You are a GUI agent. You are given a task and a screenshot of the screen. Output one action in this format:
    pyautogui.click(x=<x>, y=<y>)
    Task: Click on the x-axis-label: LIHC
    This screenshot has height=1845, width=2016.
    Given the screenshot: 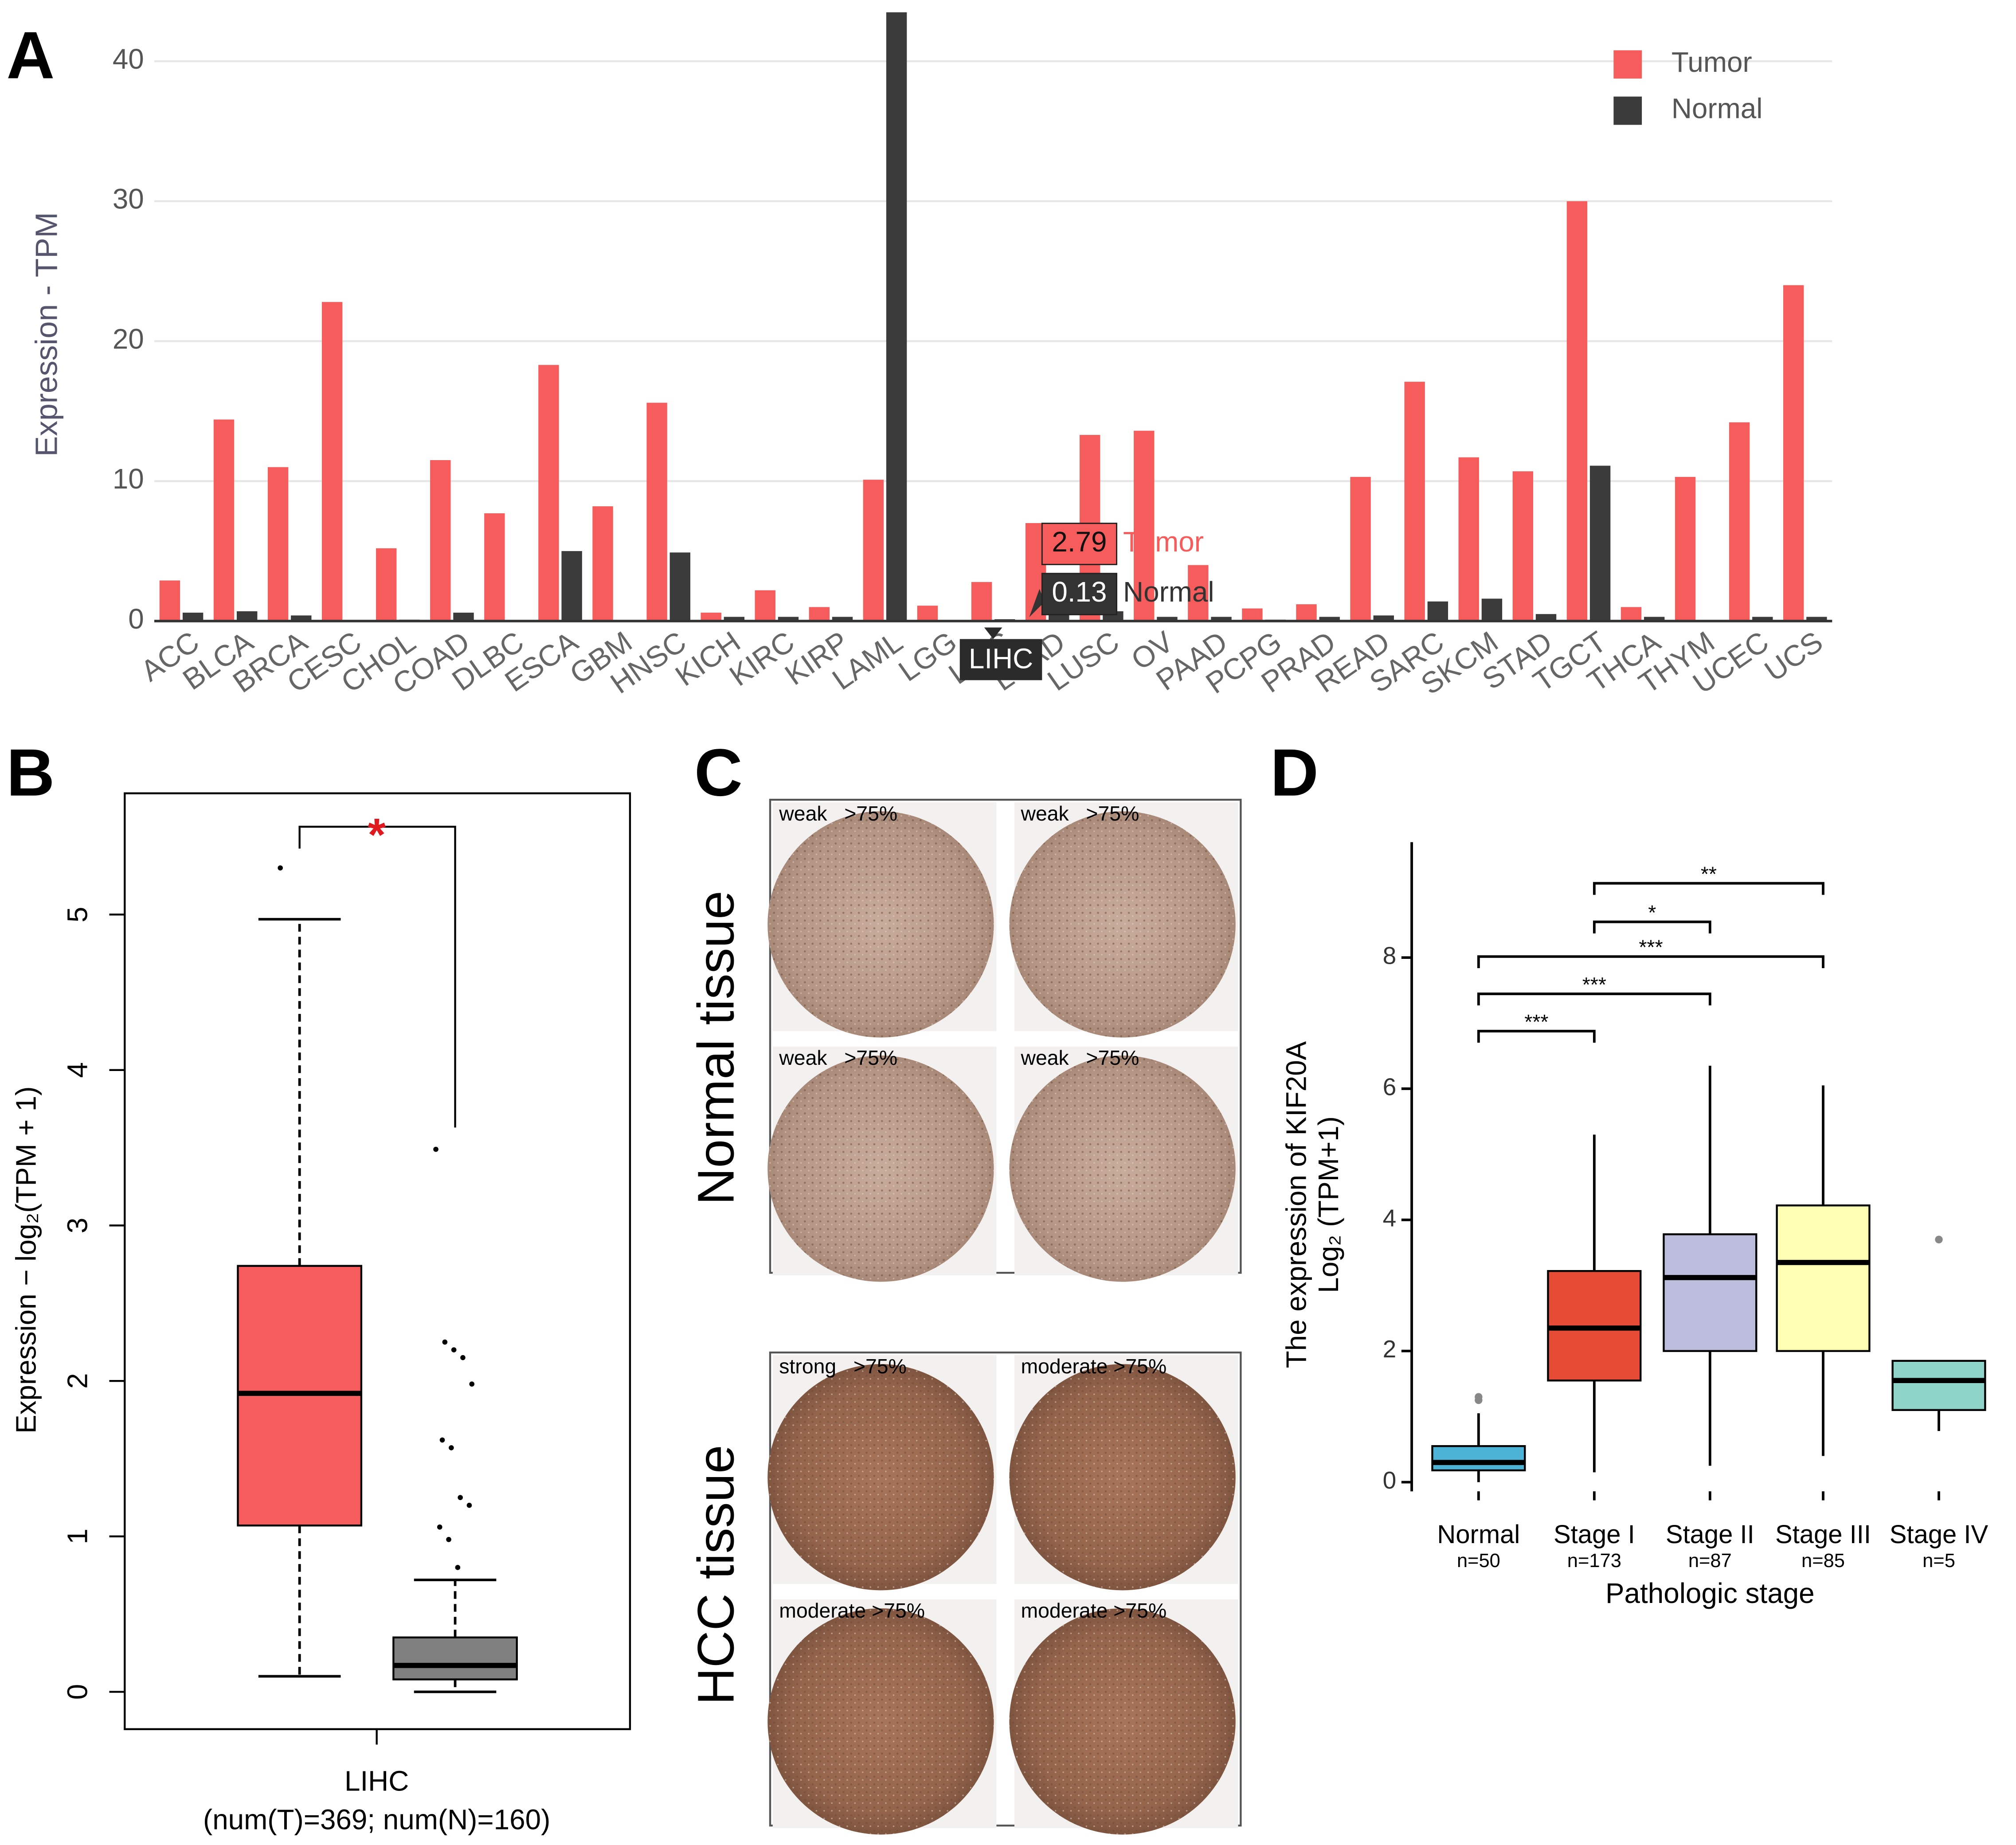 What is the action you would take?
    pyautogui.click(x=376, y=1781)
    